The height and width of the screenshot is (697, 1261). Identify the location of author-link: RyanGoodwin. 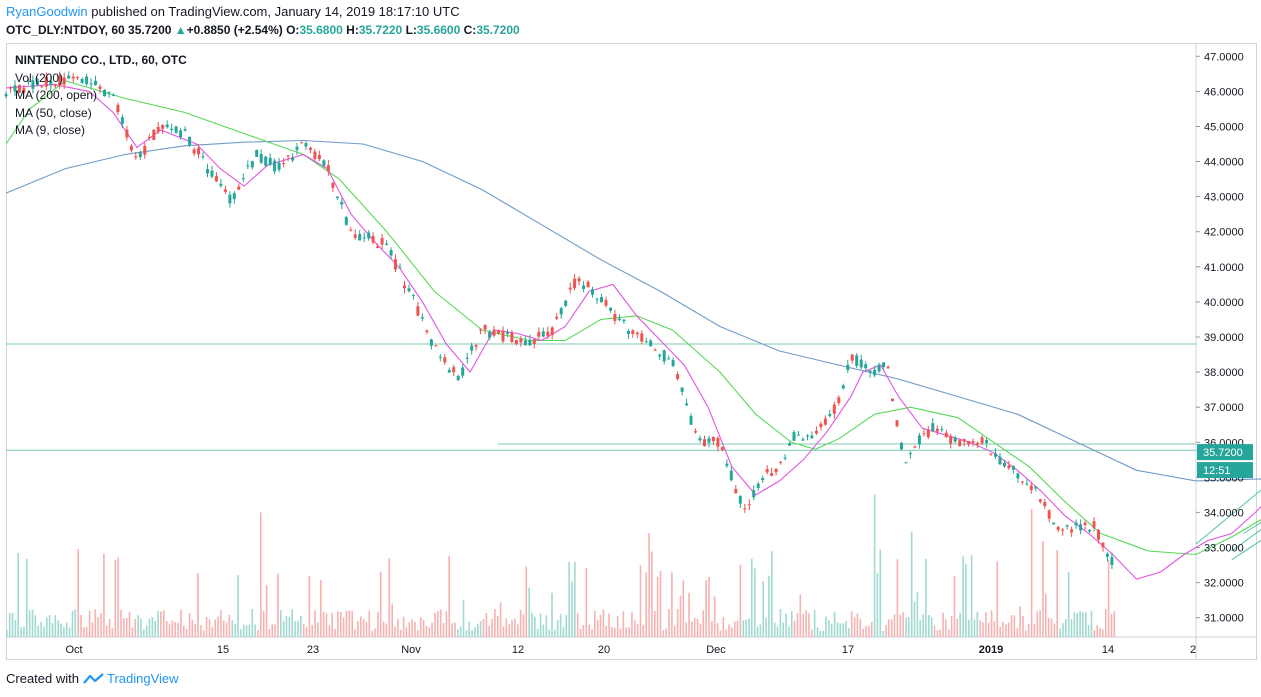
(47, 11).